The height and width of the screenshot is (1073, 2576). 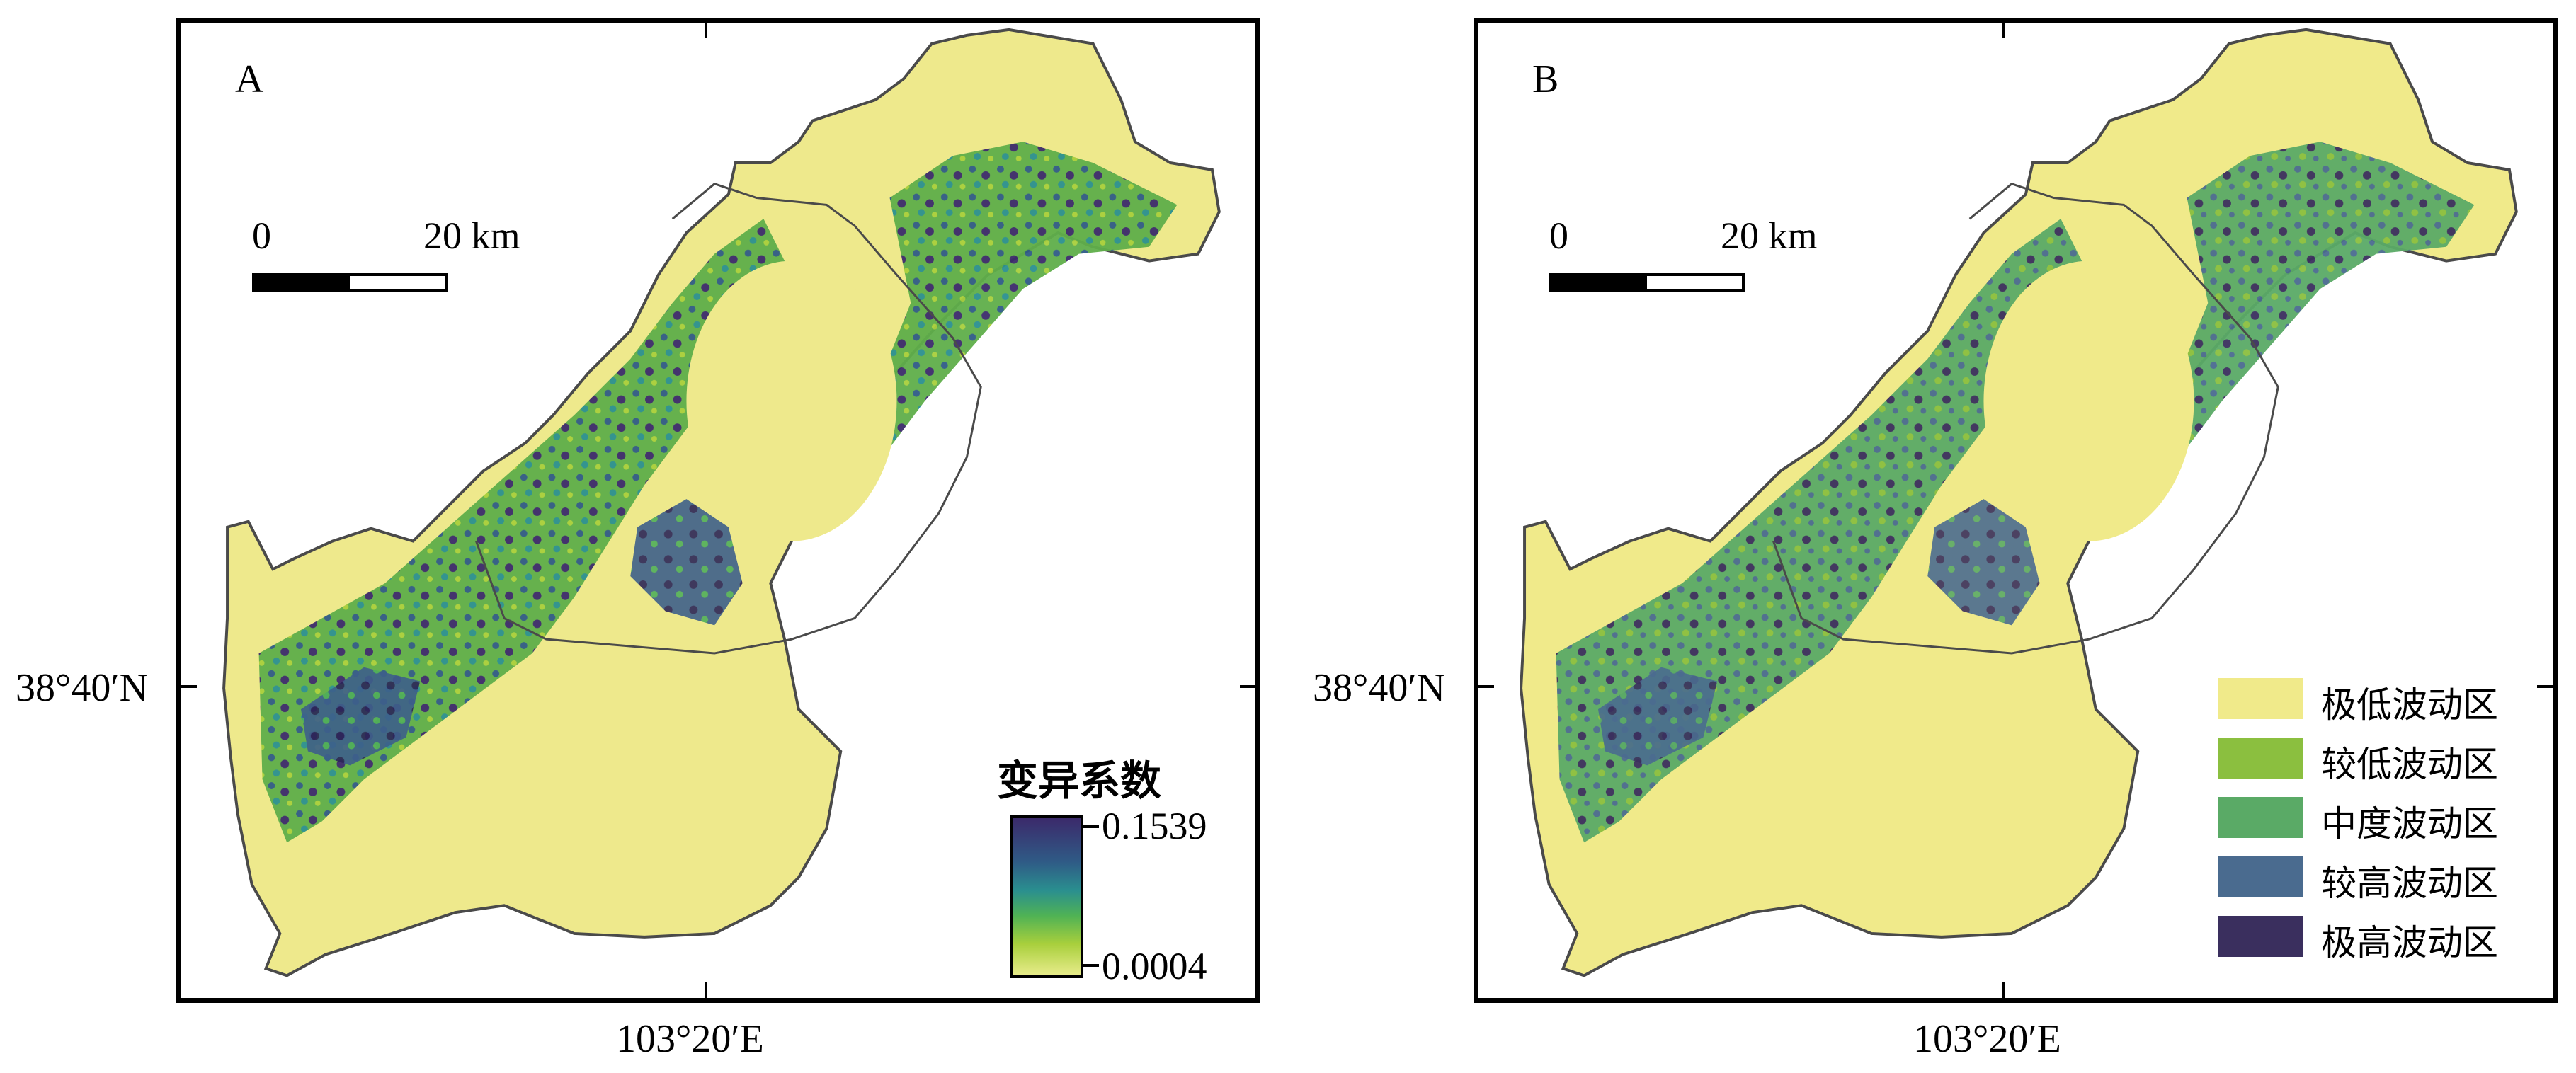 I want to click on lat-tick-b-left, so click(x=1486, y=686).